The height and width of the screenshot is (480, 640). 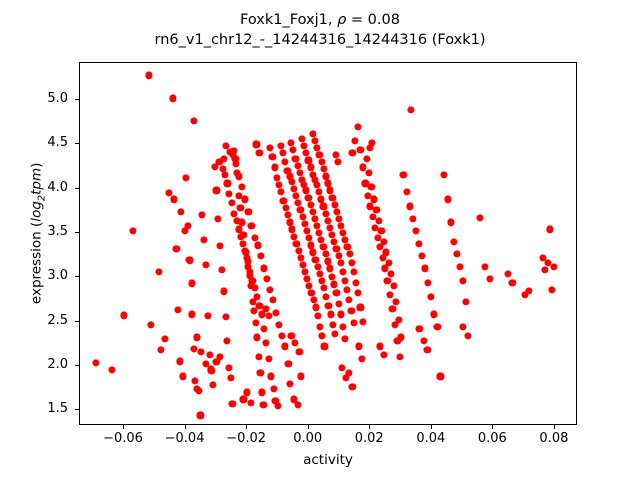 I want to click on chart-title-line1: Foxk1_Foxj1, ρ = 0.08, so click(x=320, y=20).